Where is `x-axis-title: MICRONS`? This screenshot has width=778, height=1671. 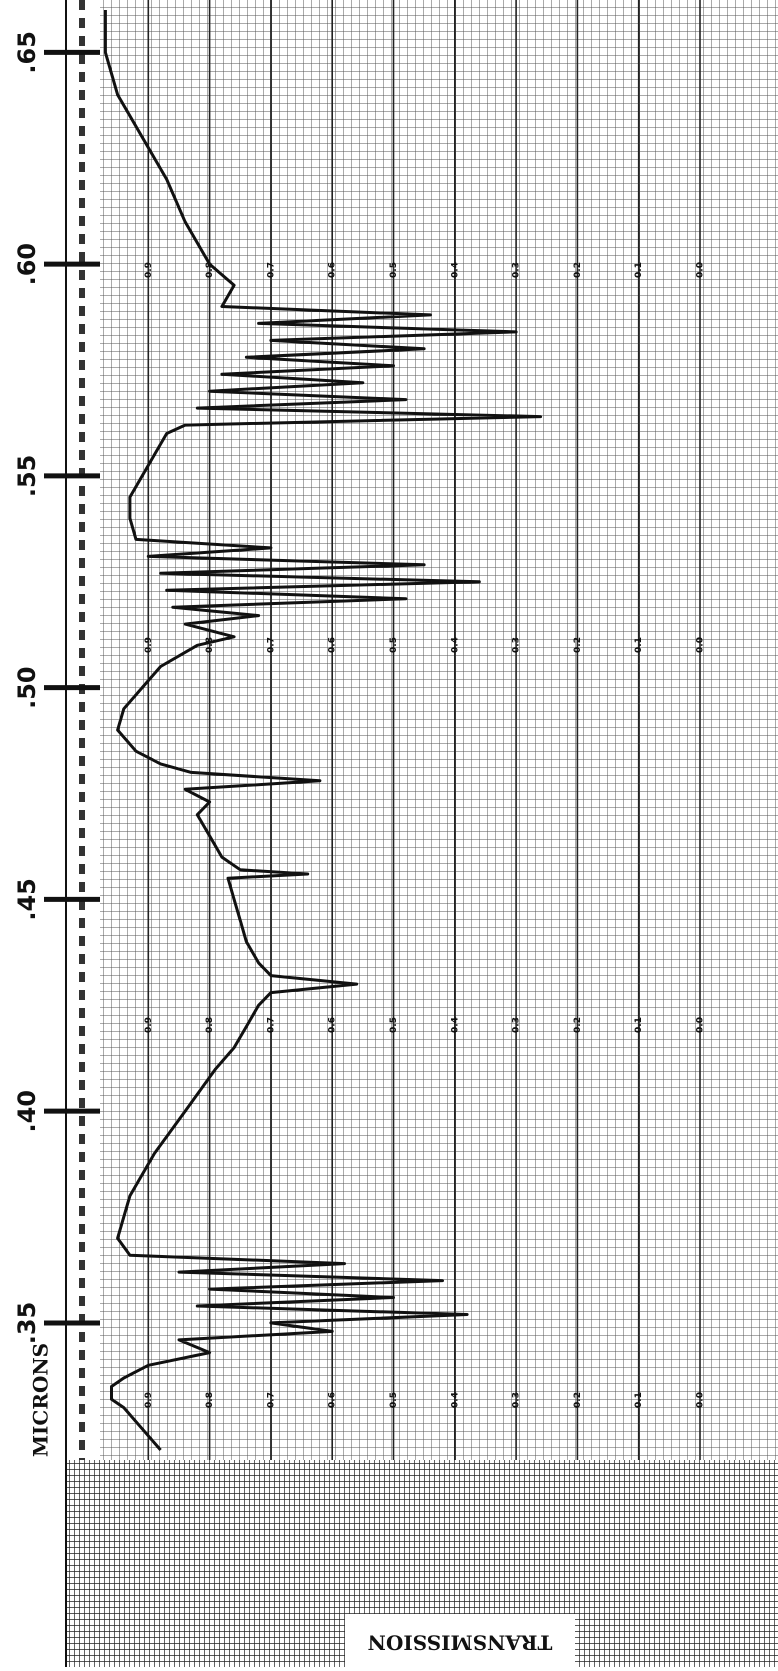 x-axis-title: MICRONS is located at coordinates (41, 1400).